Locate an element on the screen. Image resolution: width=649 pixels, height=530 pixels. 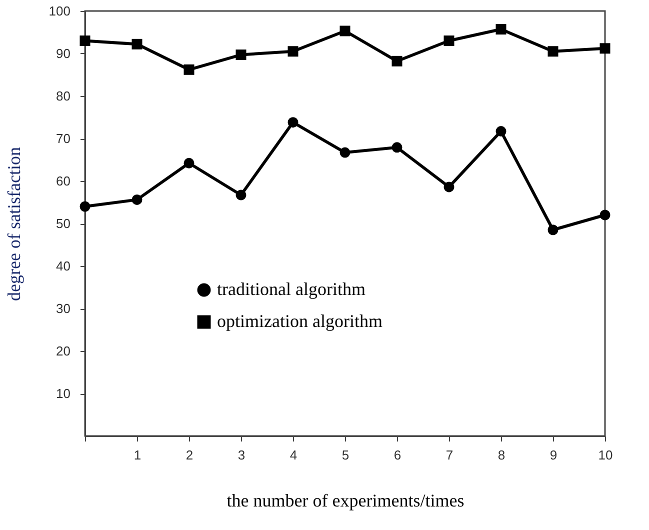
y-tick-label: 60 is located at coordinates (63, 181).